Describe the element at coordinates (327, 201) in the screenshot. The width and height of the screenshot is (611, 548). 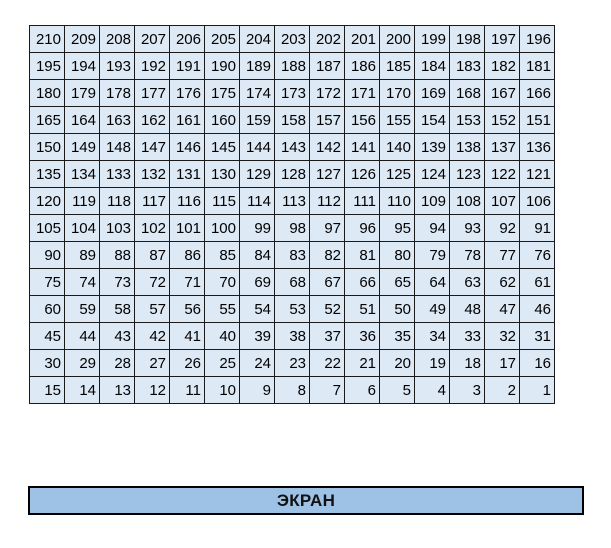
I see `seat-cell: 112` at that location.